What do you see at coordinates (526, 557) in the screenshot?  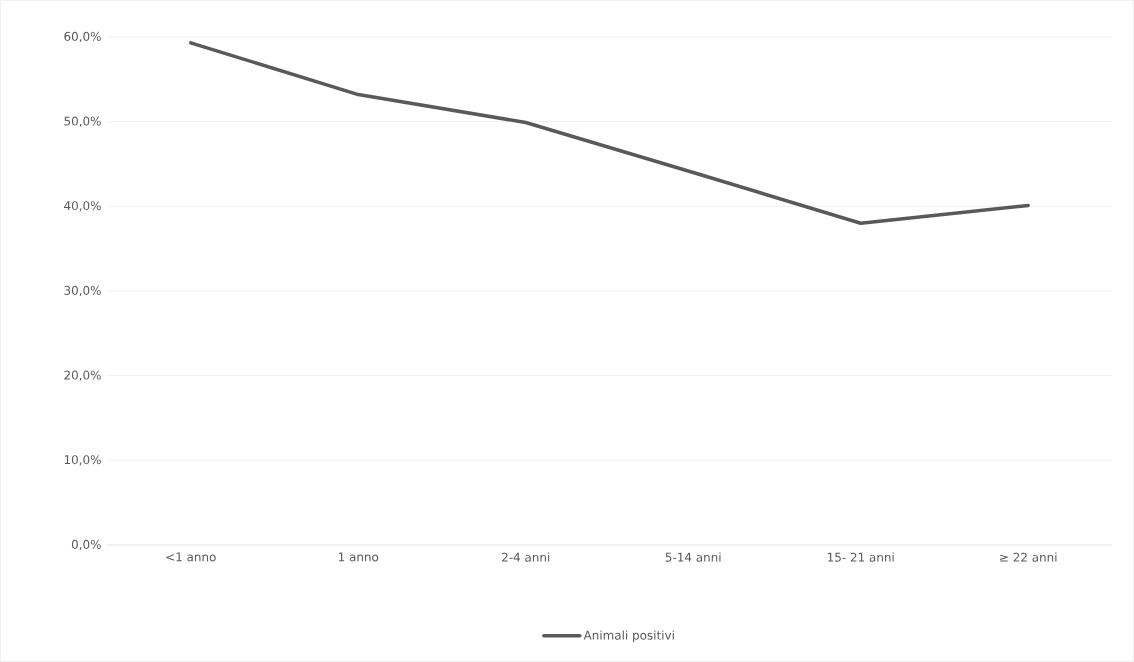 I see `x-tick-label: 2-4 anni` at bounding box center [526, 557].